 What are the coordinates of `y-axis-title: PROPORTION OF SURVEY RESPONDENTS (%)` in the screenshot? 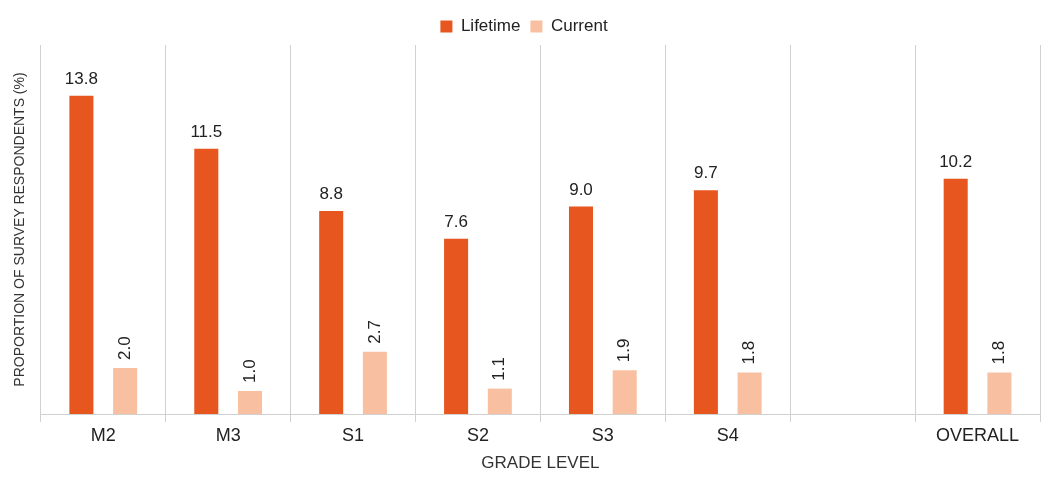 It's located at (19, 229).